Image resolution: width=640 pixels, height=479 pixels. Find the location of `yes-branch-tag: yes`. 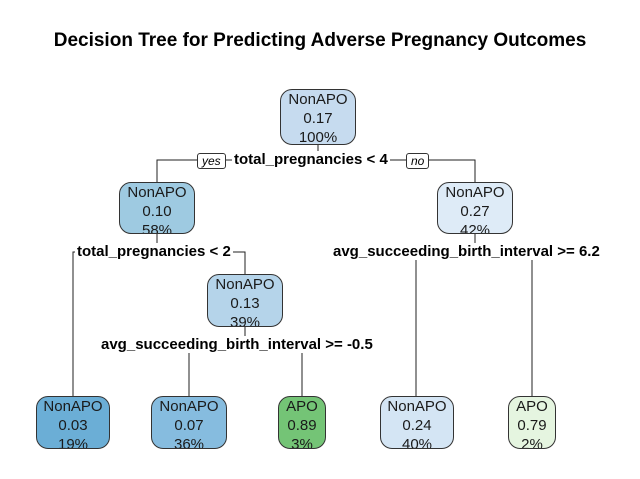

yes-branch-tag: yes is located at coordinates (211, 161).